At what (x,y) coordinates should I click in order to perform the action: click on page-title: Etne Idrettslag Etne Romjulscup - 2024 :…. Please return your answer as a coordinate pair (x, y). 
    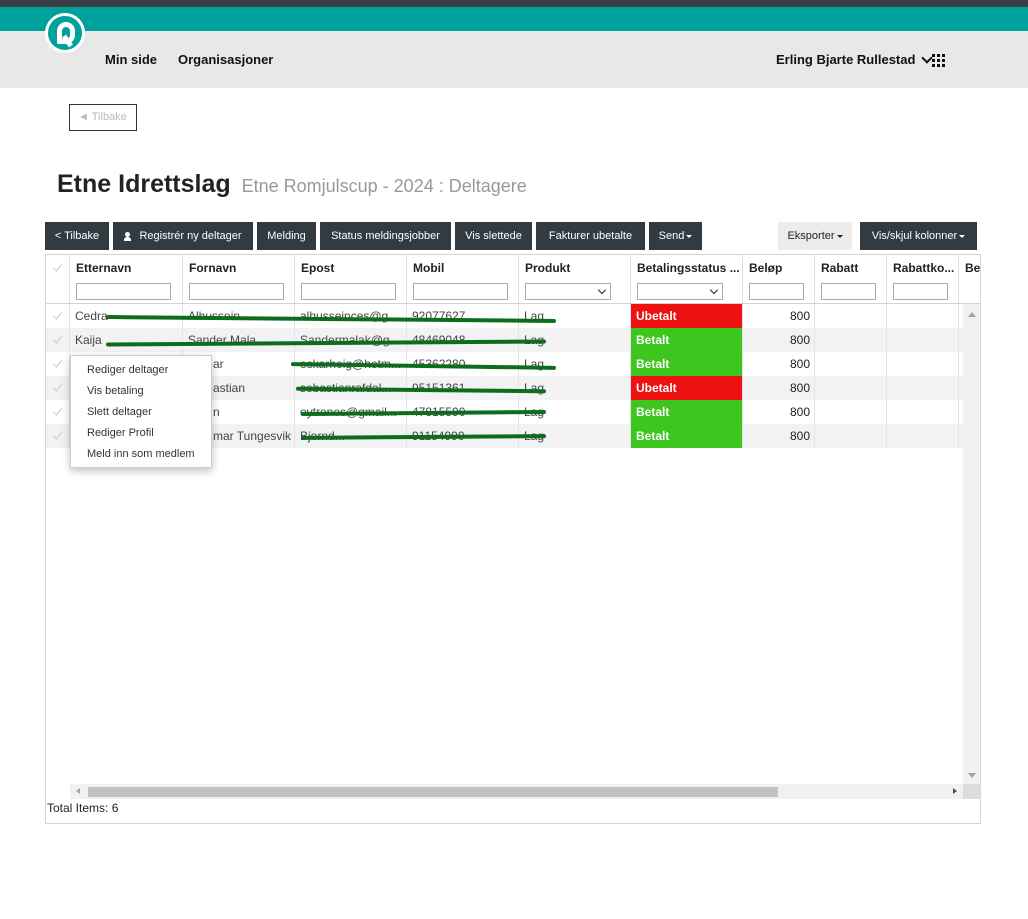
    Looking at the image, I should click on (292, 184).